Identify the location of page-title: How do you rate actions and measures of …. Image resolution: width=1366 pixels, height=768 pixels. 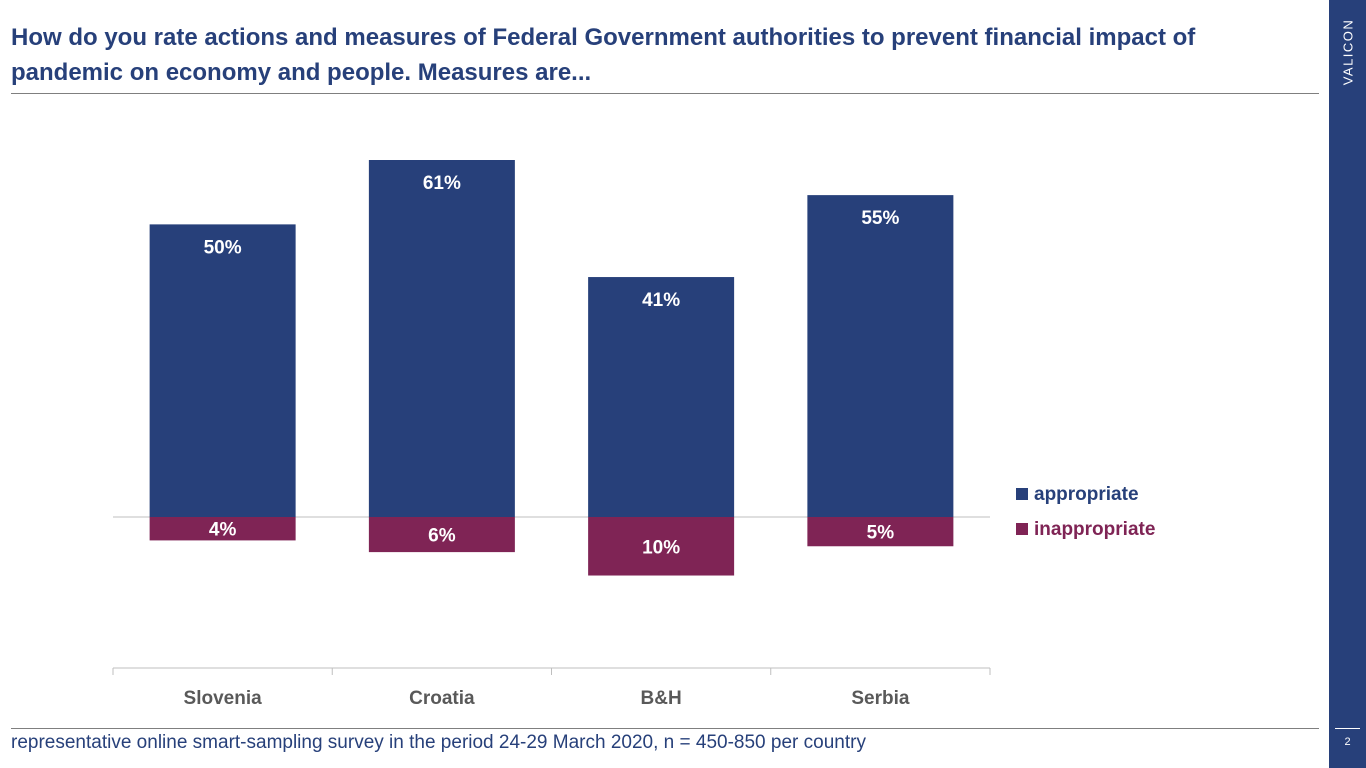
(603, 55).